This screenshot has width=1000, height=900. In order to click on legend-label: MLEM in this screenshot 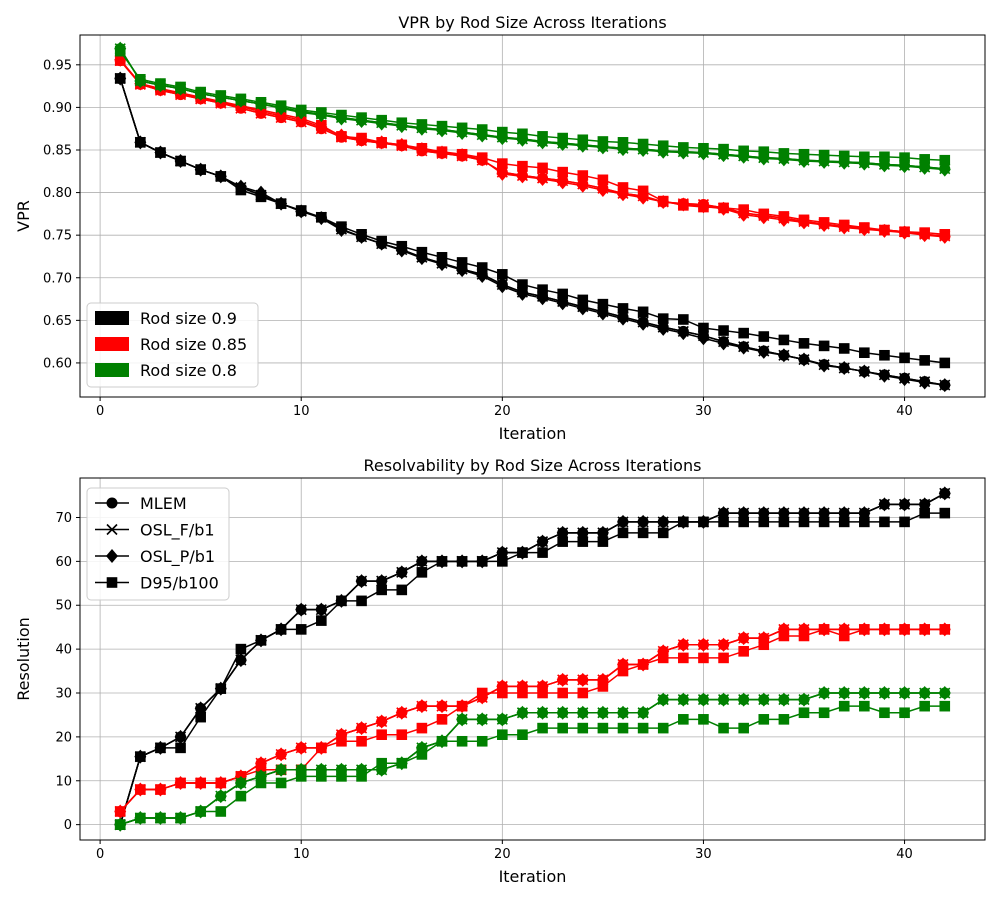, I will do `click(163, 503)`.